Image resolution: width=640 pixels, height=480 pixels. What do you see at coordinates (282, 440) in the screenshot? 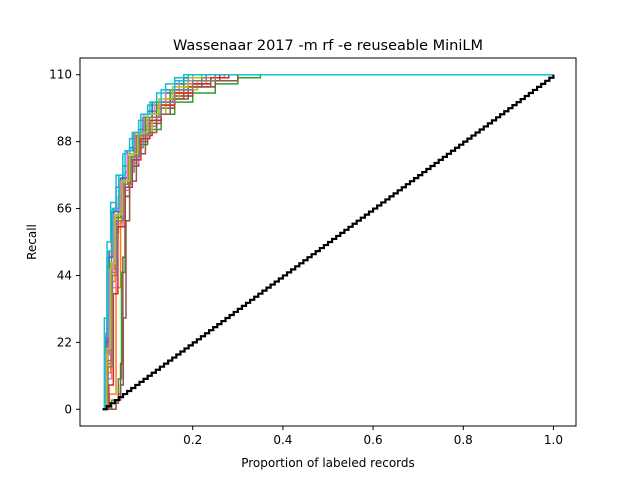
I see `x-tick-label: 0.4` at bounding box center [282, 440].